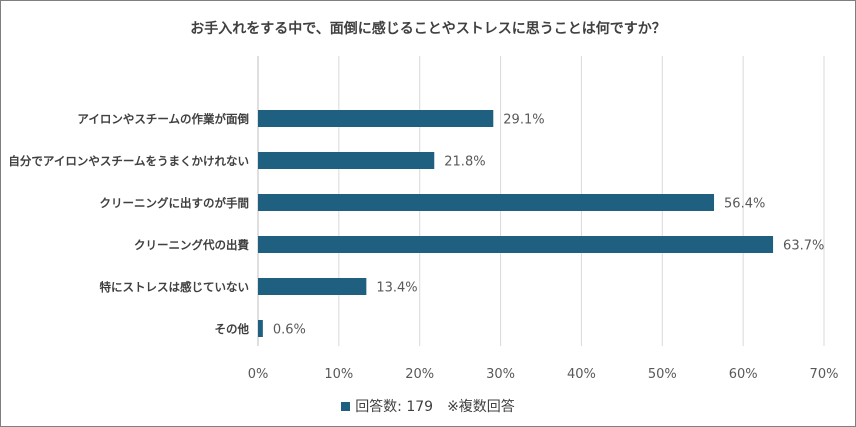 This screenshot has width=856, height=427. I want to click on x-tick-label: 50%, so click(662, 374).